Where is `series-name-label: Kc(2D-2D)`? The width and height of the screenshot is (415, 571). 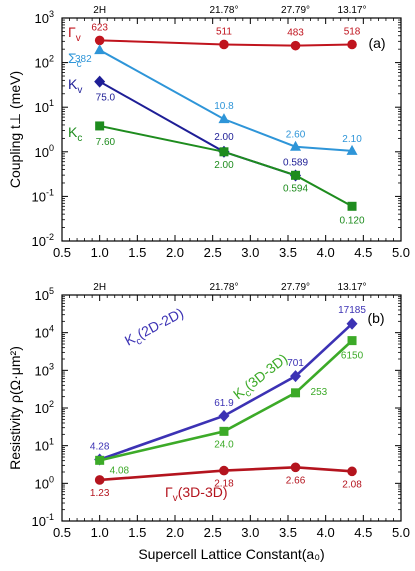 series-name-label: Kc(2D-2D) is located at coordinates (155, 328).